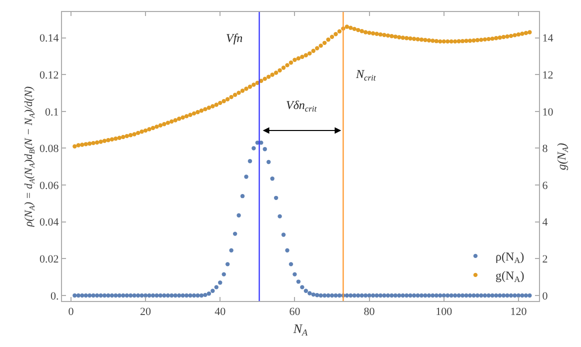 The image size is (581, 347). What do you see at coordinates (365, 75) in the screenshot?
I see `ref-line-label: N$_{crit}$` at bounding box center [365, 75].